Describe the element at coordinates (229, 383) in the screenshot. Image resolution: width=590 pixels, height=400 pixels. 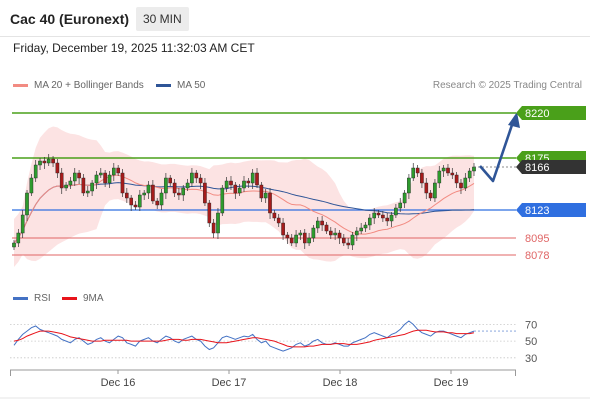
I see `time-tick-label: Dec 17` at that location.